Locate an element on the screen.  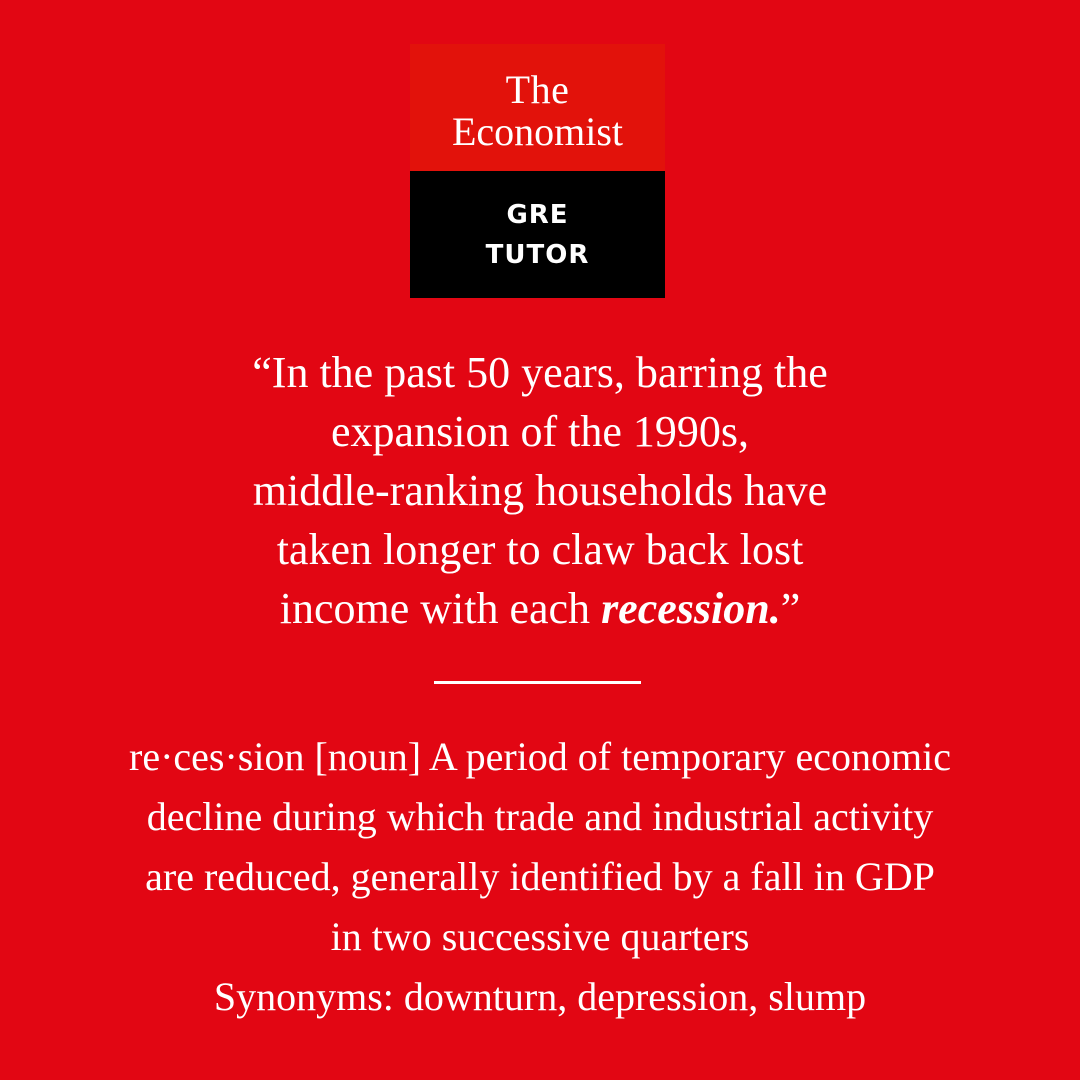
highlighted-word: recession. is located at coordinates (691, 608).